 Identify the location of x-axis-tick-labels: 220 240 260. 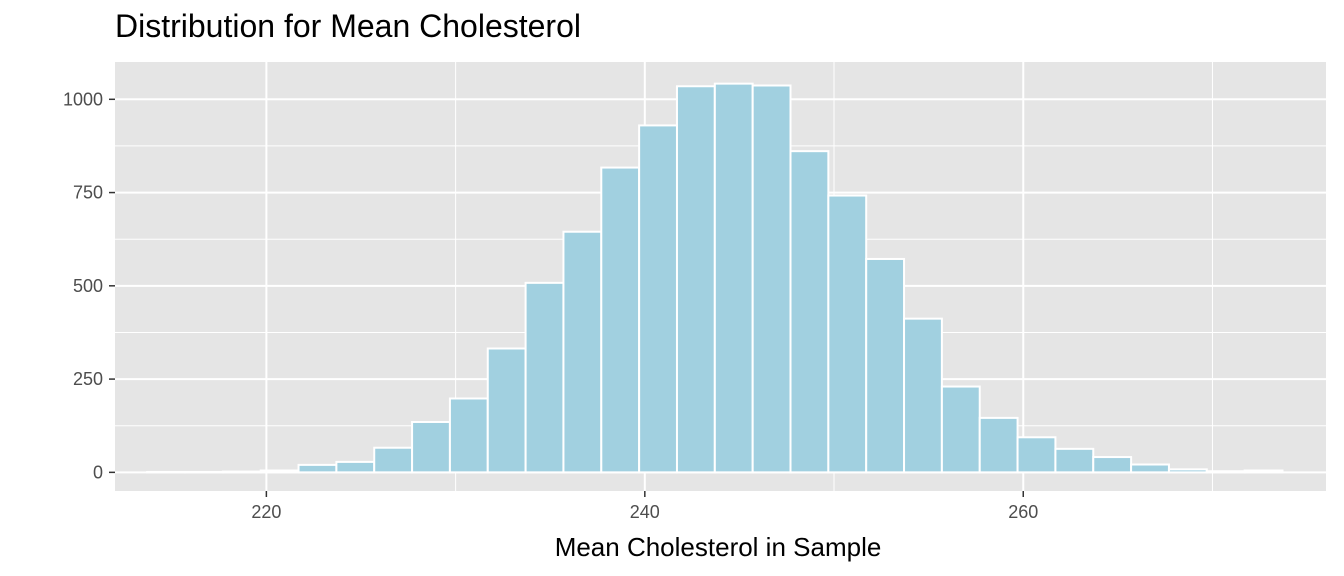
(644, 512).